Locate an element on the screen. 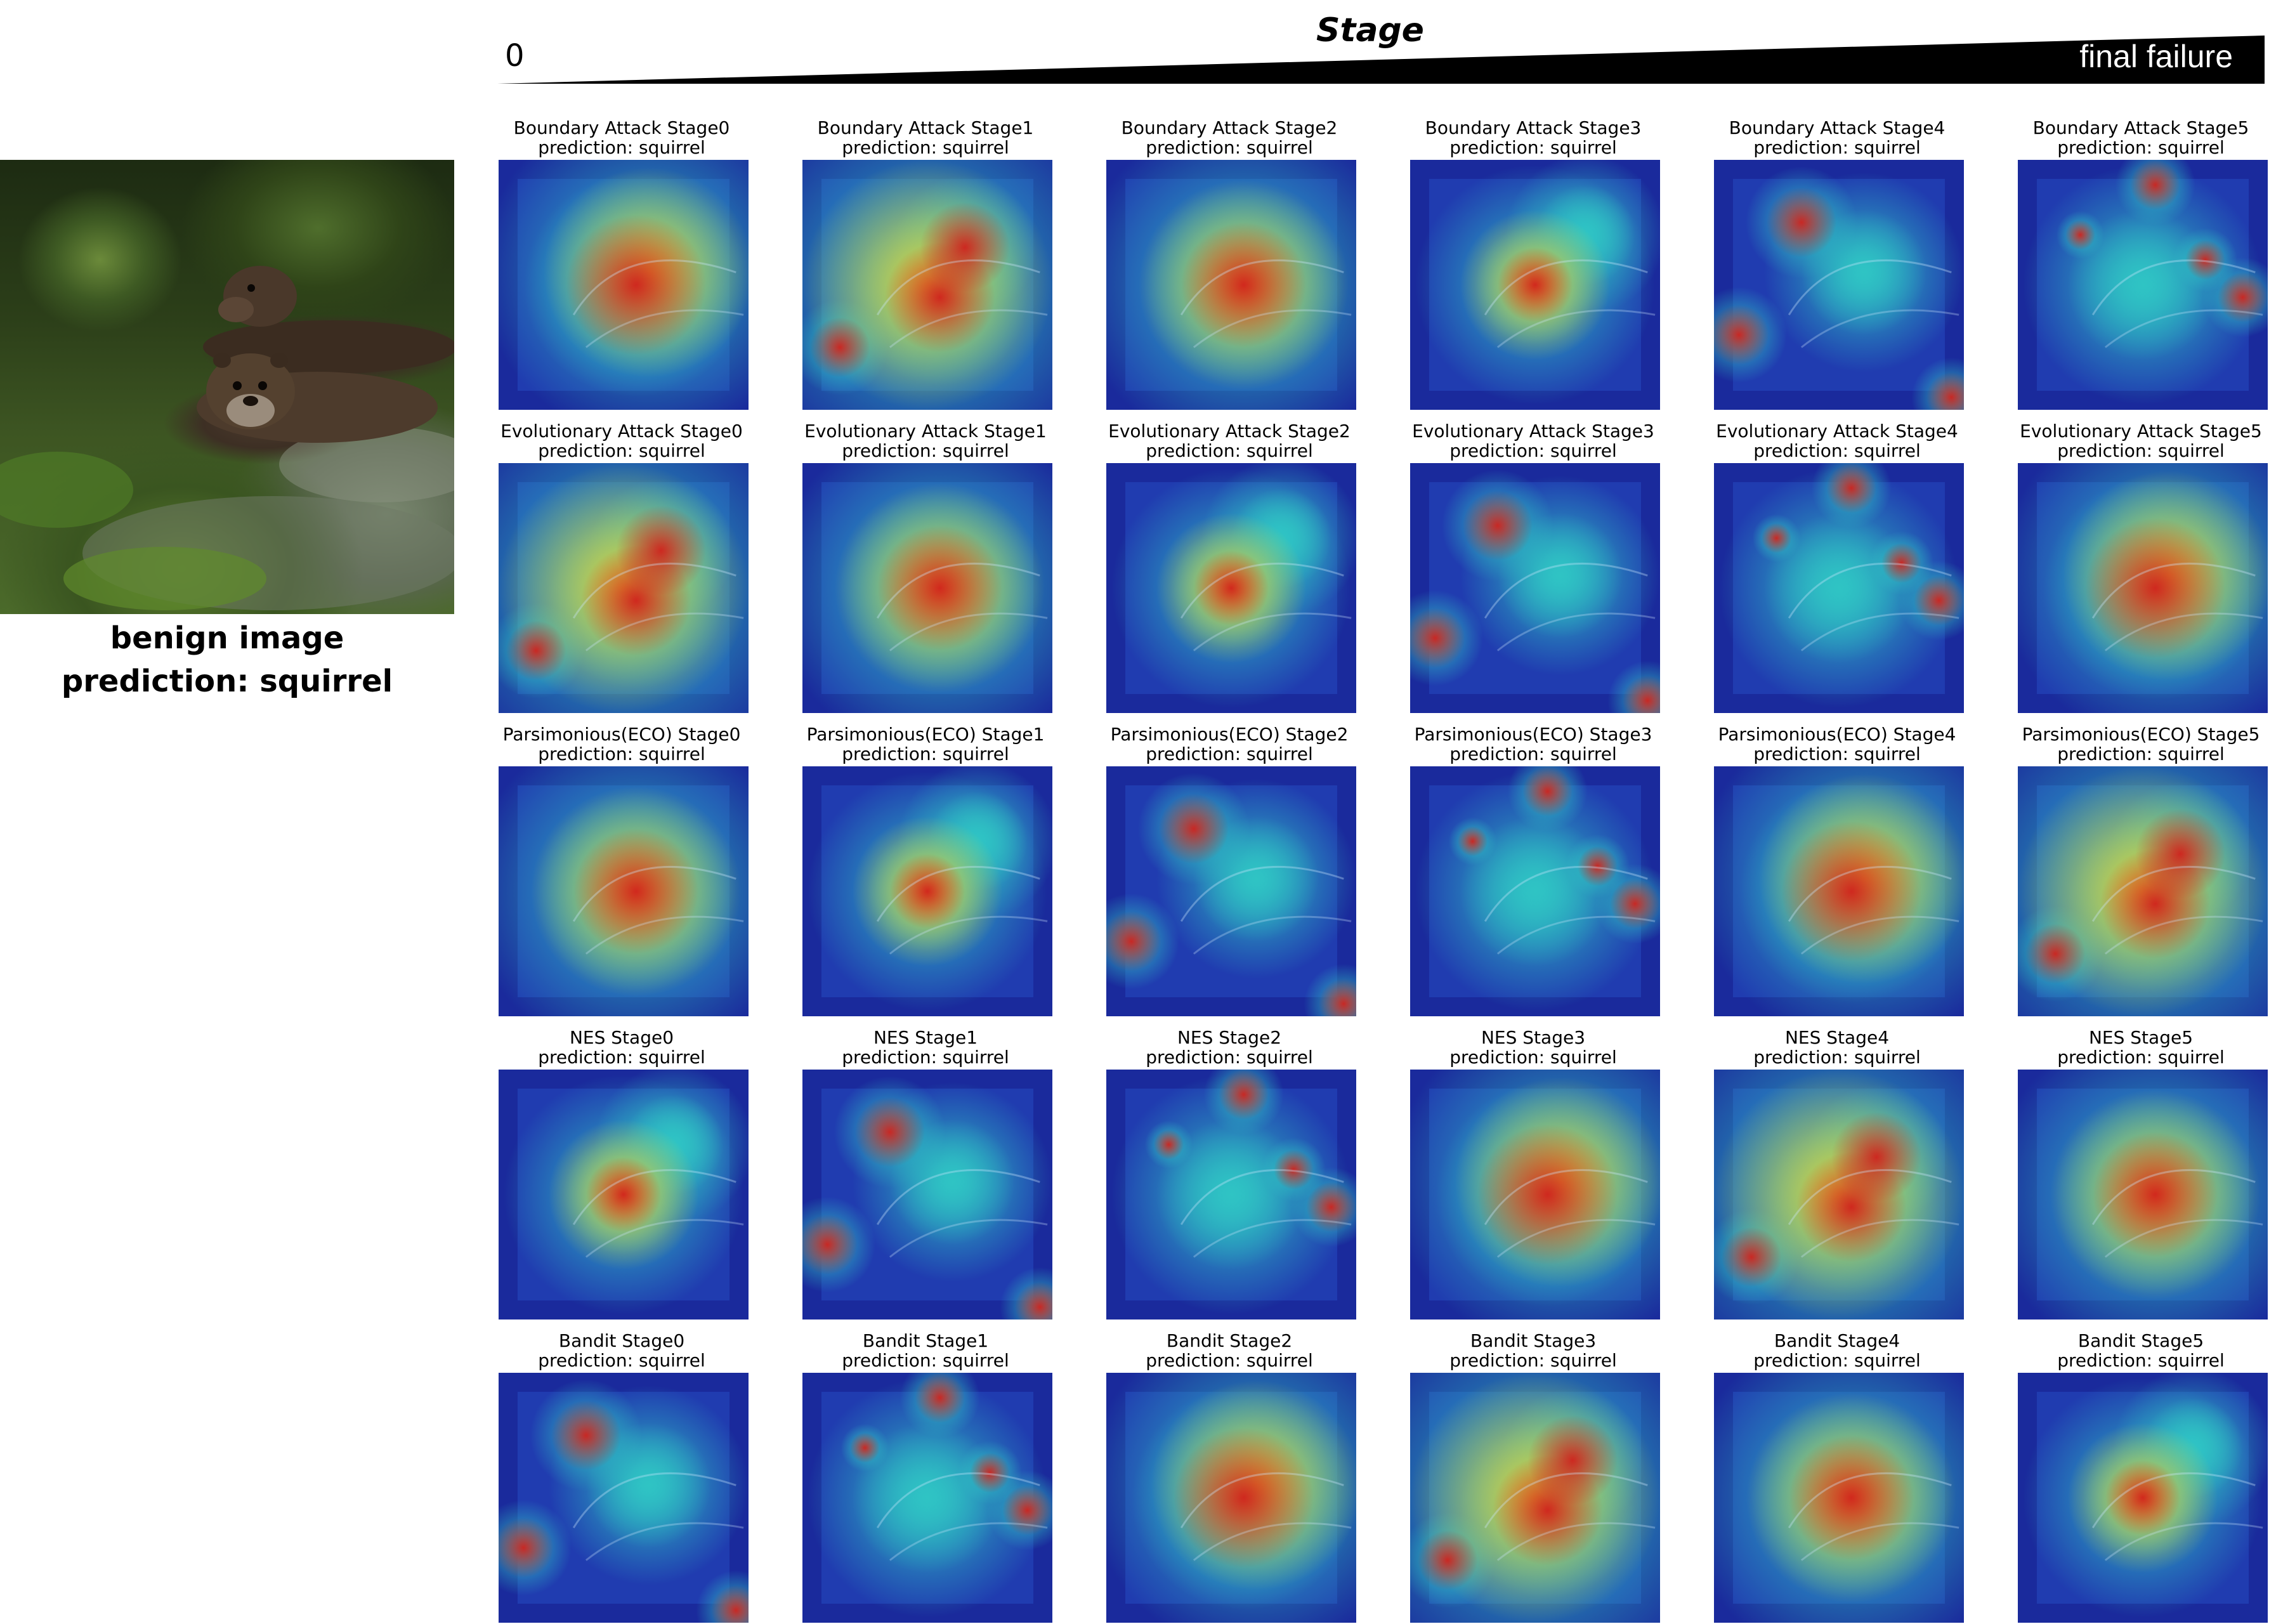 This screenshot has height=1624, width=2276. benign-prediction: prediction: squirrel is located at coordinates (227, 682).